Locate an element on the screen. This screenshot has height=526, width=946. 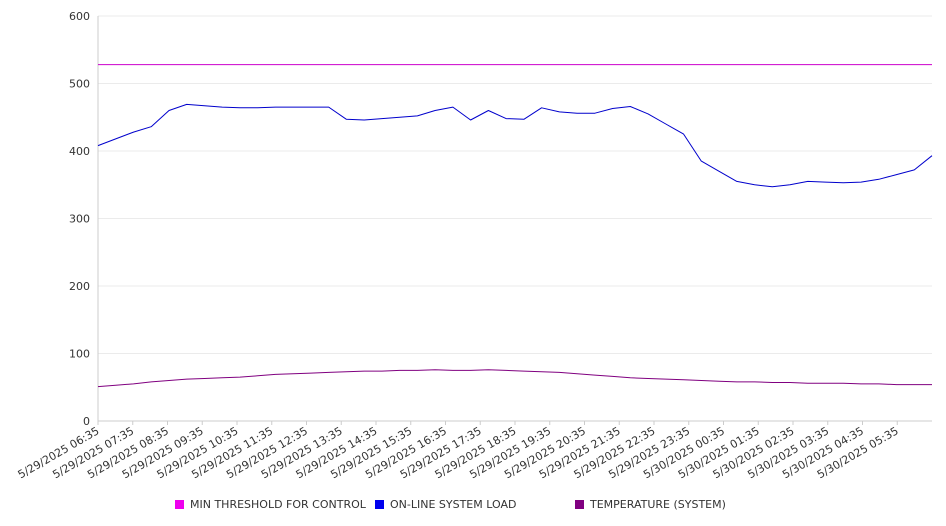
legend-swatch-temperature is located at coordinates (579, 504).